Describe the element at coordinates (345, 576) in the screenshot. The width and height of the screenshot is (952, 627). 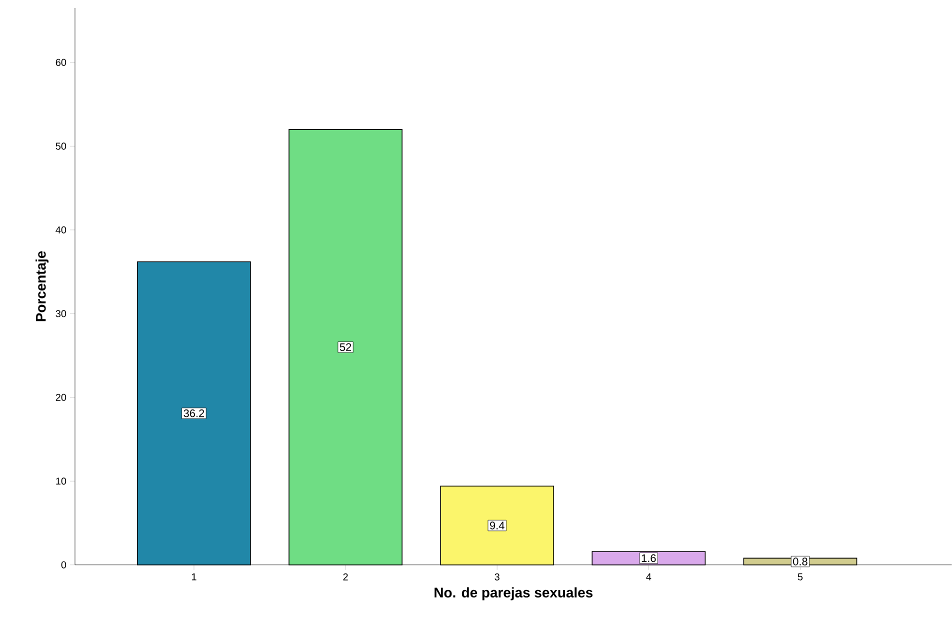
I see `x-tick-label: 2` at that location.